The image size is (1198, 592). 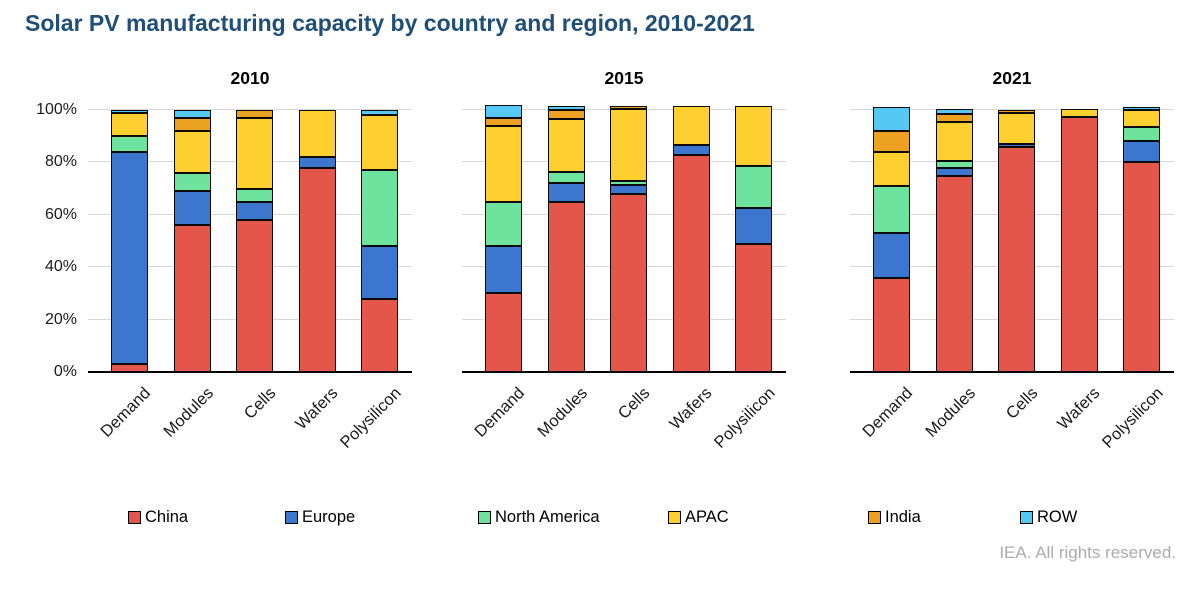 I want to click on copyright-text: IEA. All rights reserved., so click(x=1087, y=552).